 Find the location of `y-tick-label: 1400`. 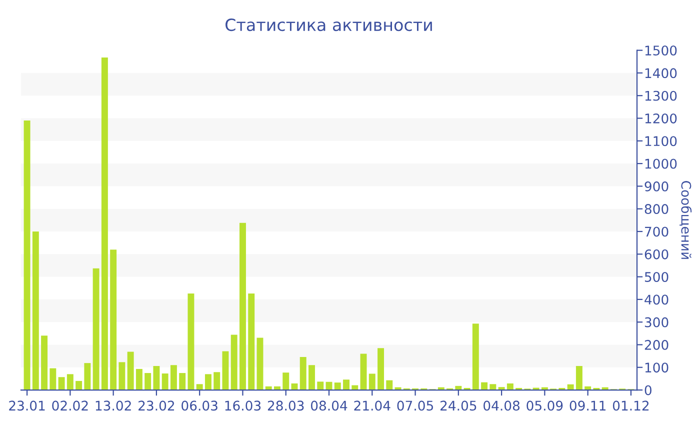

y-tick-label: 1400 is located at coordinates (661, 73).